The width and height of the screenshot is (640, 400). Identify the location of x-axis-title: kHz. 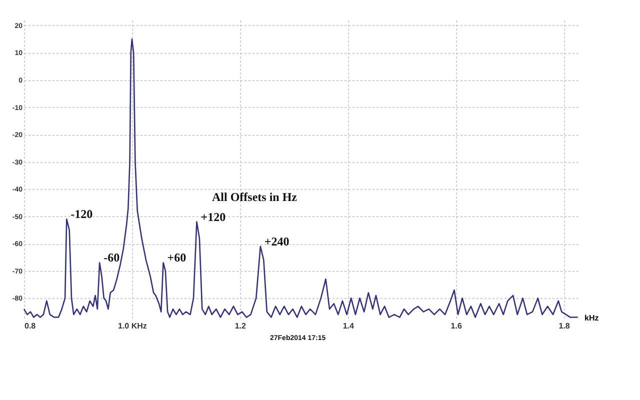
(591, 318).